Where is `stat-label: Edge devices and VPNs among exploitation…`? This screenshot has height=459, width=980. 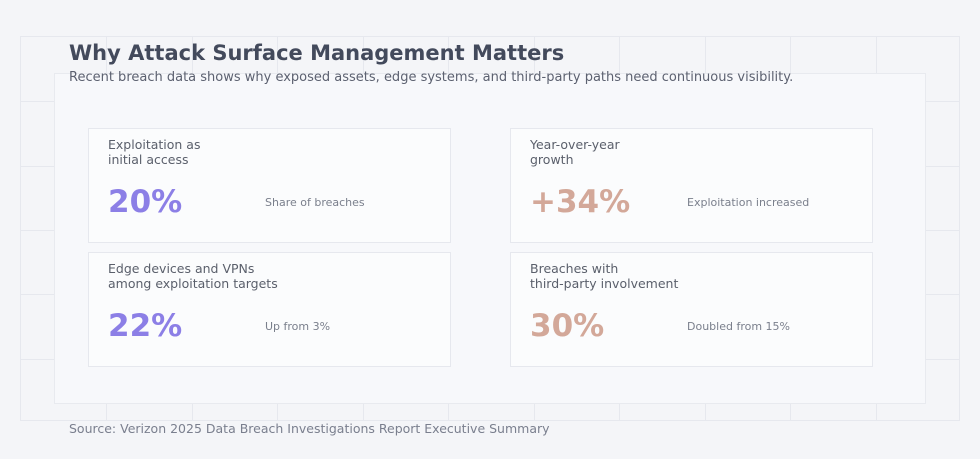 stat-label: Edge devices and VPNs among exploitation… is located at coordinates (193, 276).